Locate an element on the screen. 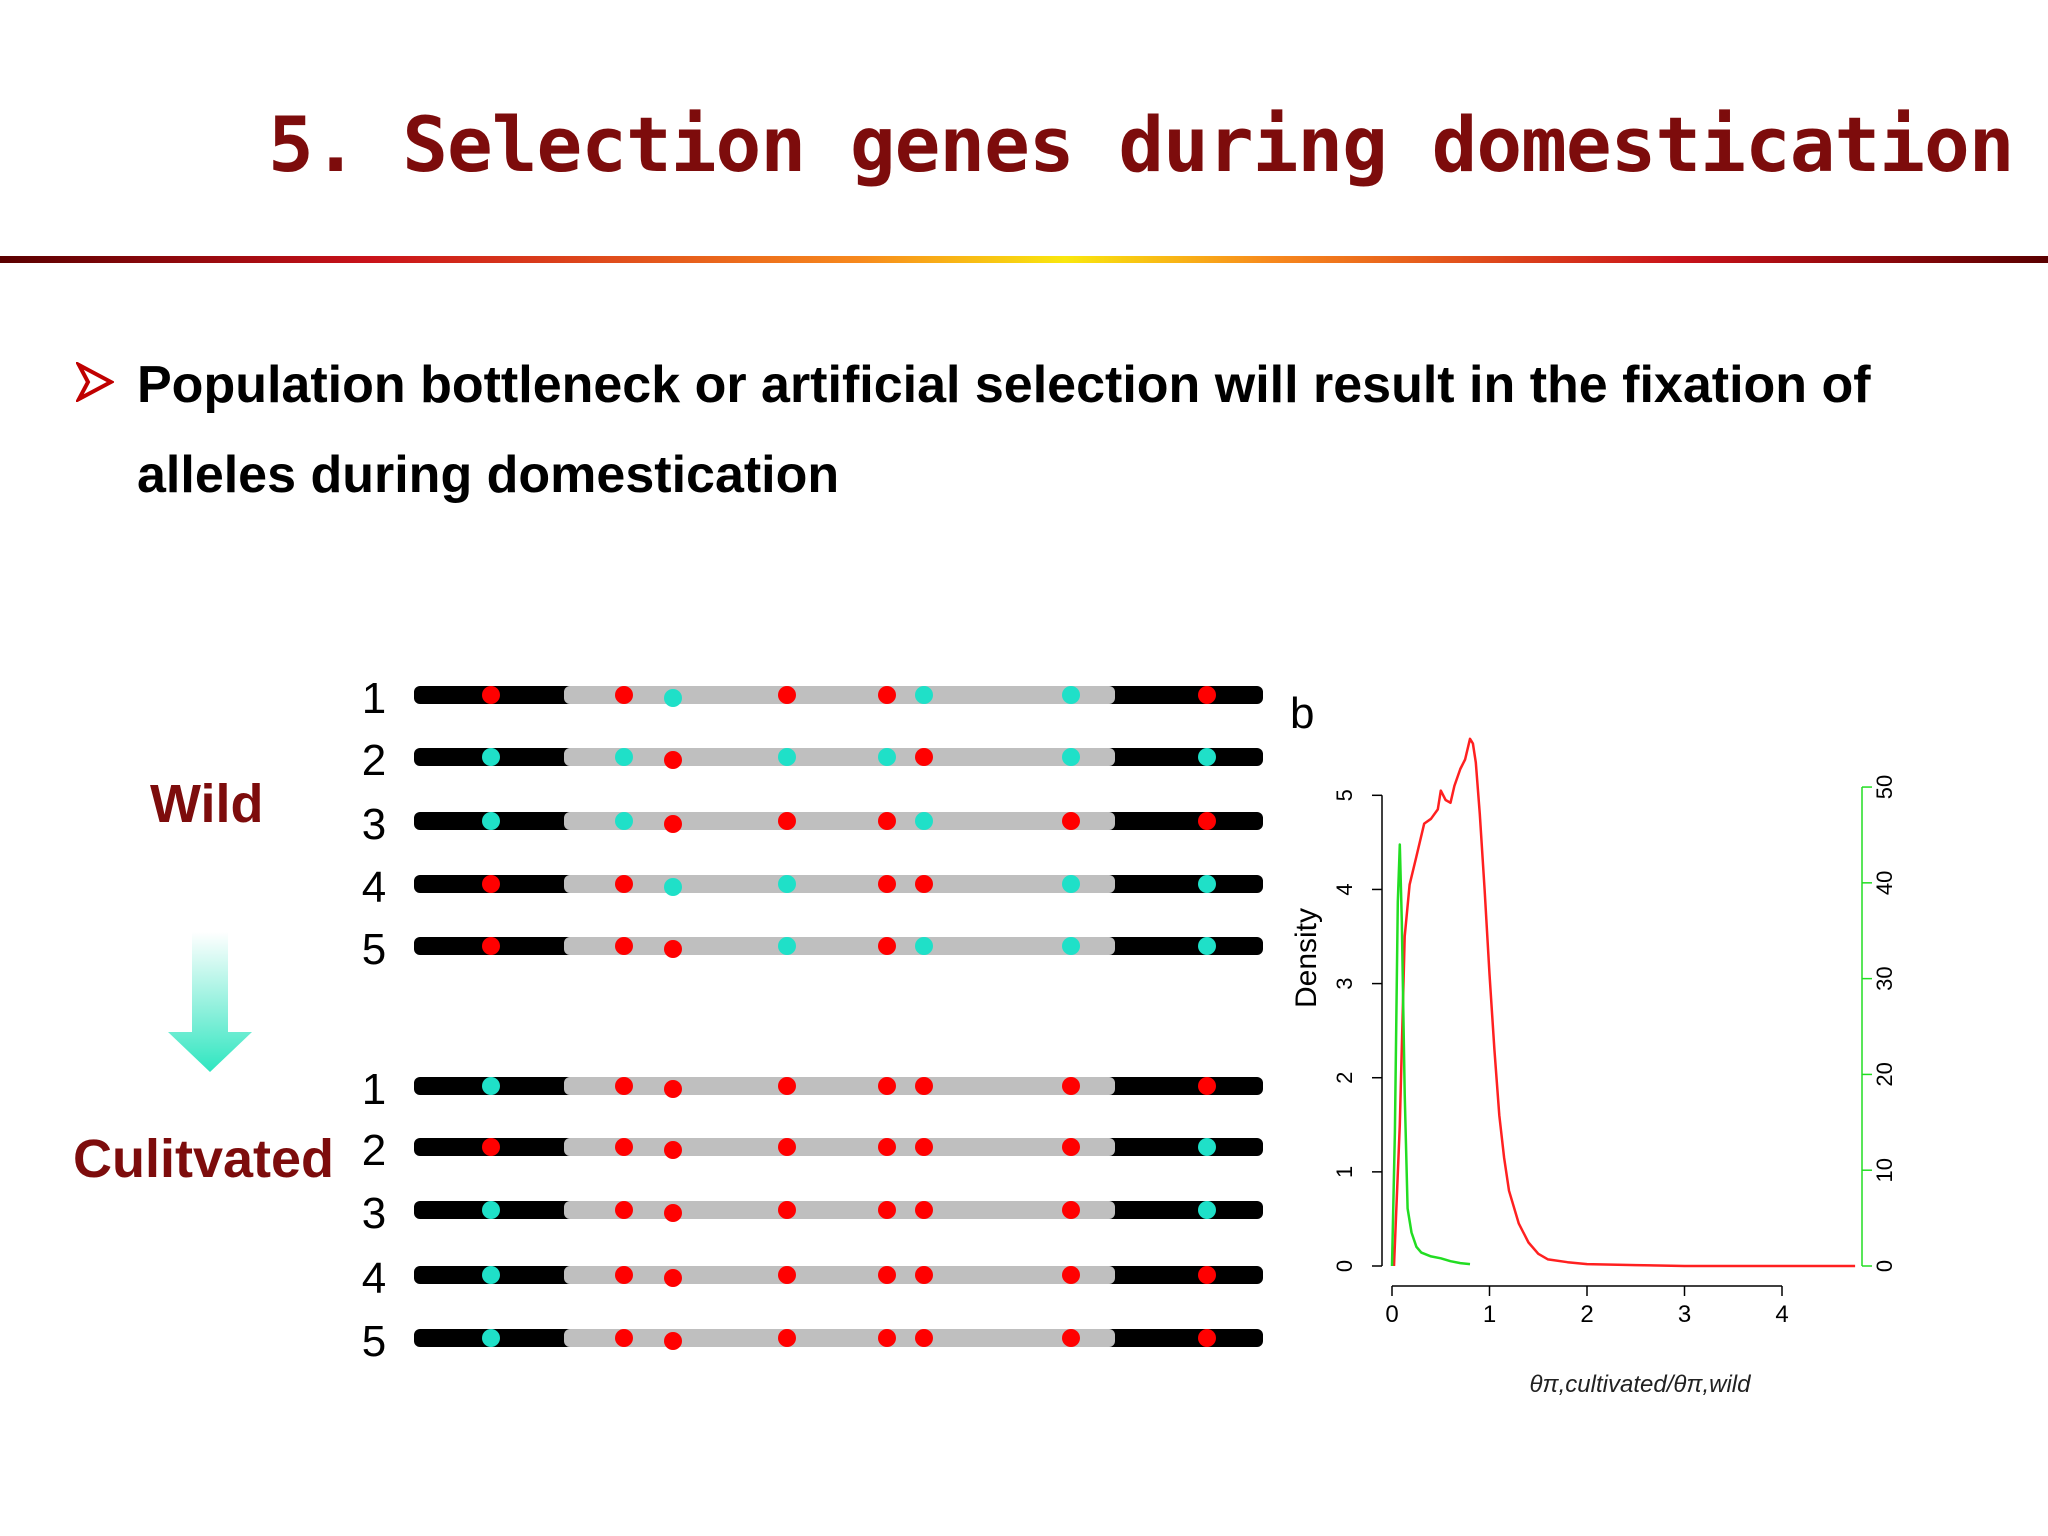  cultivated-haplotype-row: 1 is located at coordinates (812, 1089).